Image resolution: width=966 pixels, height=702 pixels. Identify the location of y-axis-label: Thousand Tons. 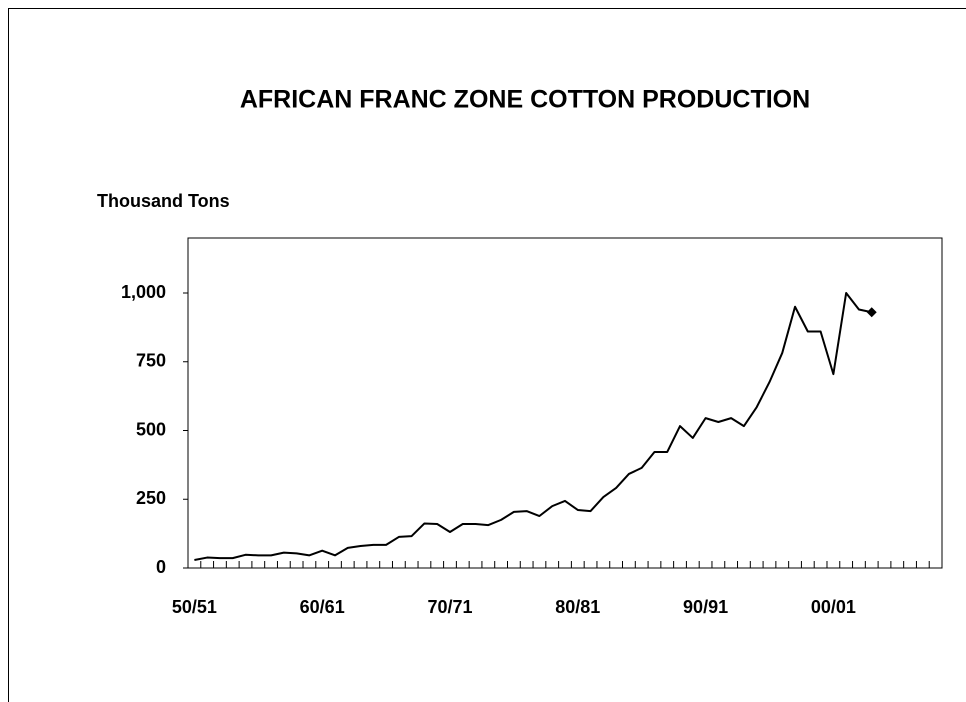
(163, 201).